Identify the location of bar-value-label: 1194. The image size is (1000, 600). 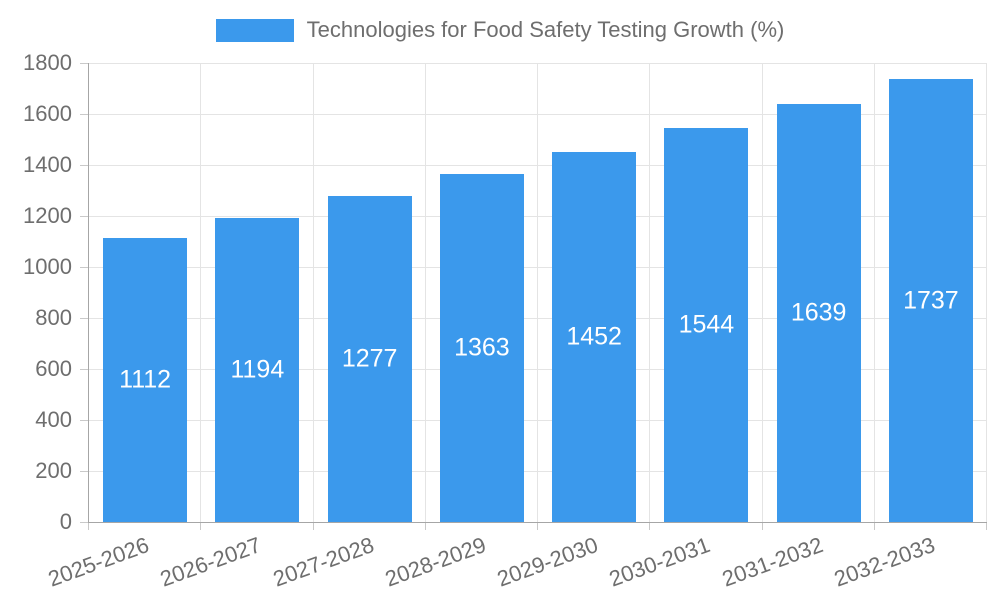
(257, 369).